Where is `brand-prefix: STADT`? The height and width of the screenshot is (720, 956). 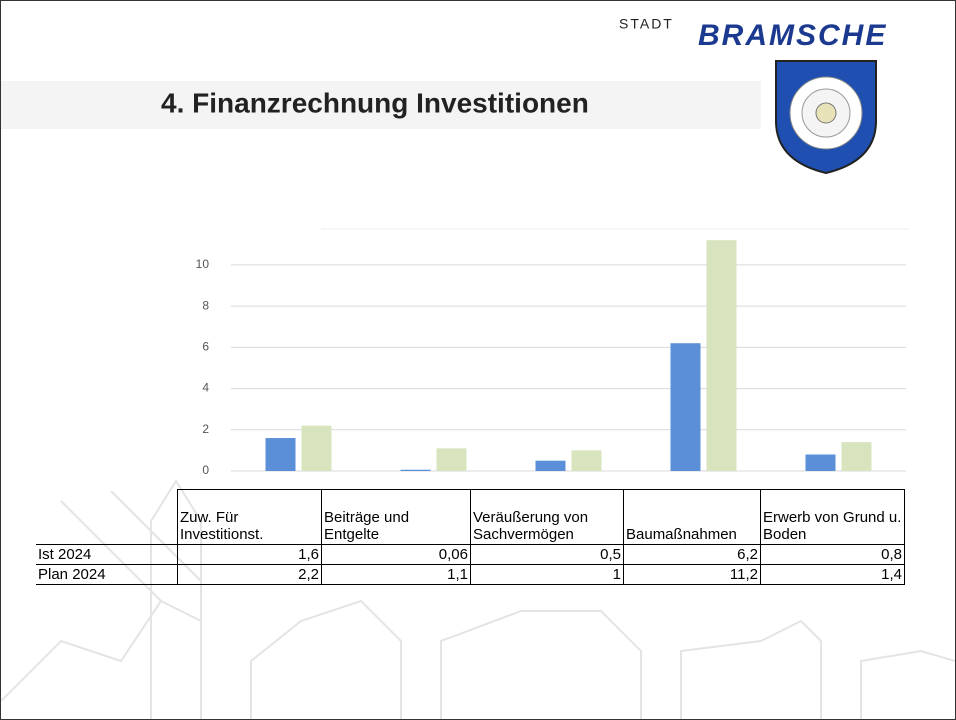 brand-prefix: STADT is located at coordinates (646, 24).